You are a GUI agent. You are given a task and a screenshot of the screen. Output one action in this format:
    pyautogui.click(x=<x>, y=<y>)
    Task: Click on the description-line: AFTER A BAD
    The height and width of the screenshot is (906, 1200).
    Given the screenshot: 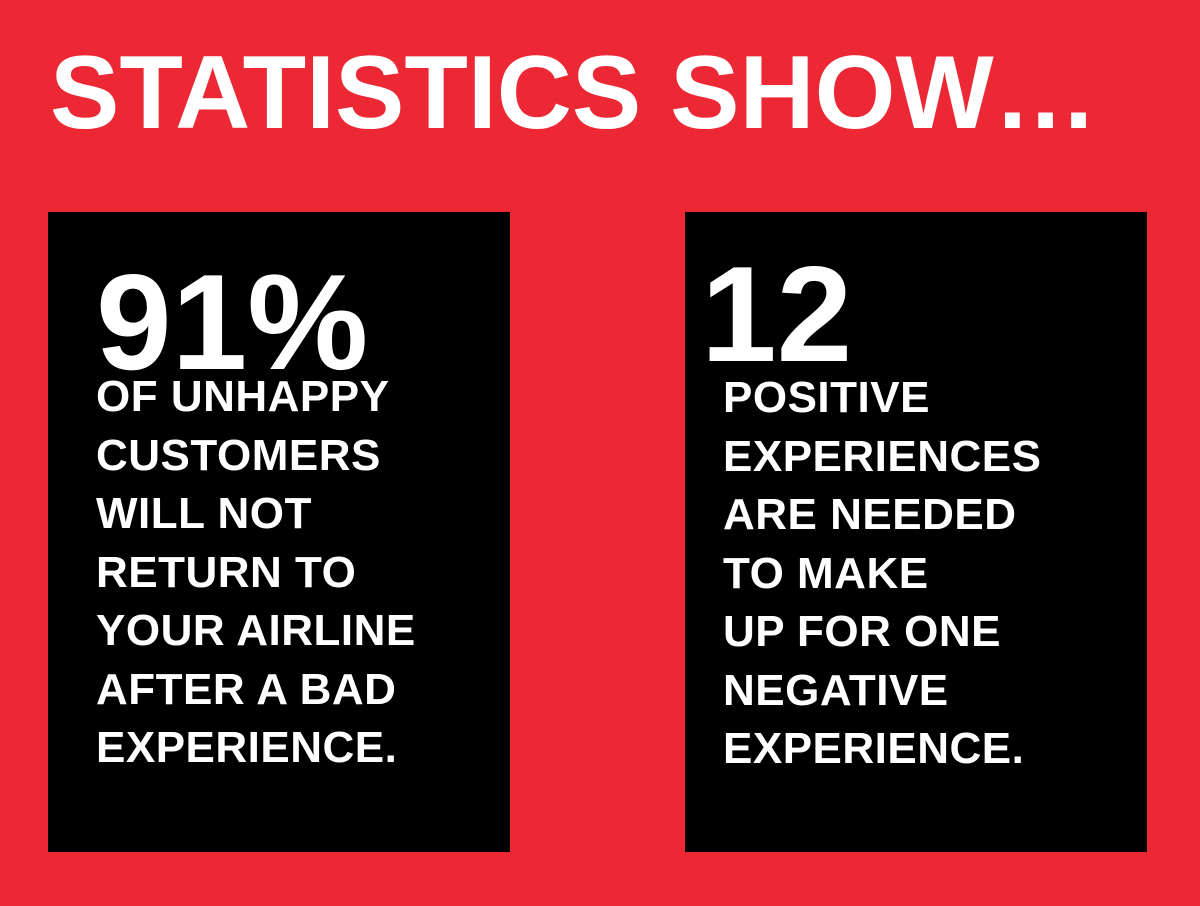 What is the action you would take?
    pyautogui.click(x=246, y=689)
    